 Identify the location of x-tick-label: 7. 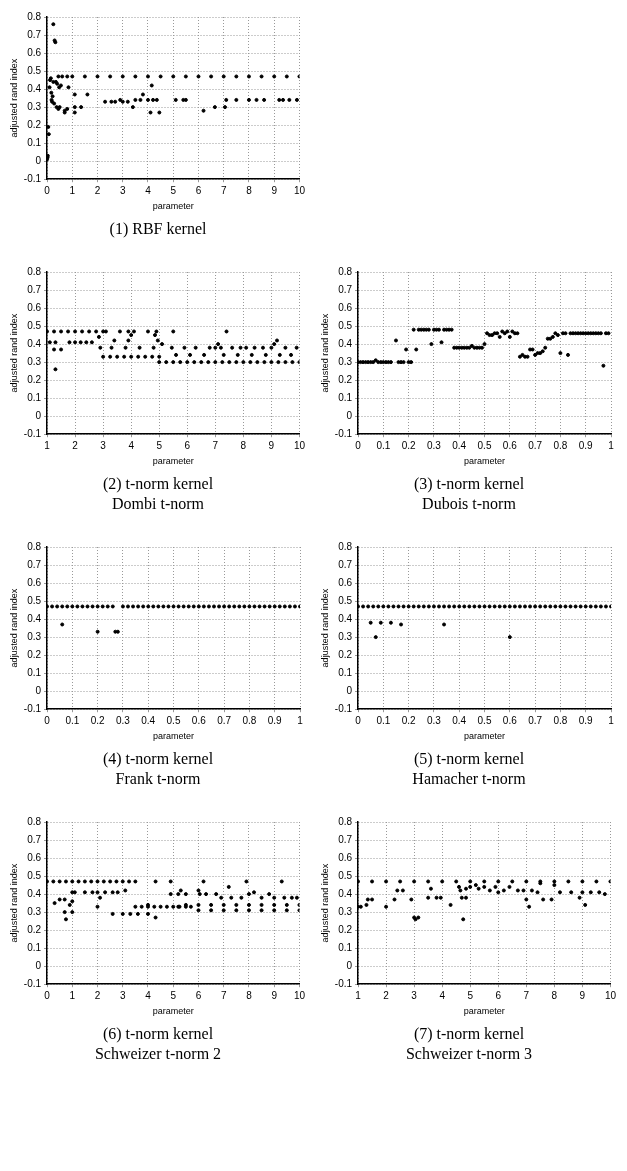
(215, 445).